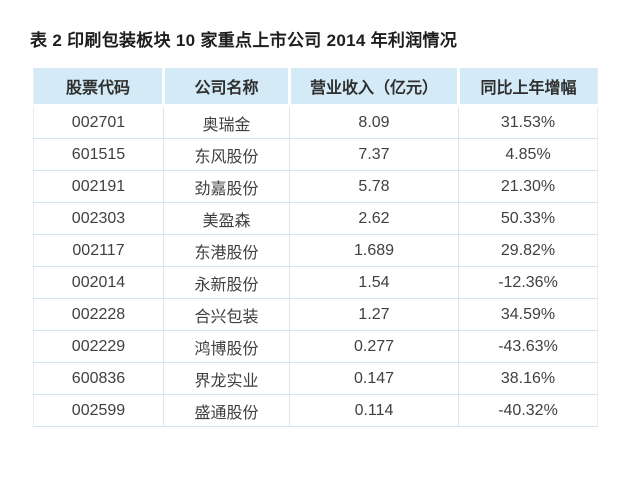  I want to click on cell-stock-code: 002014, so click(98, 282).